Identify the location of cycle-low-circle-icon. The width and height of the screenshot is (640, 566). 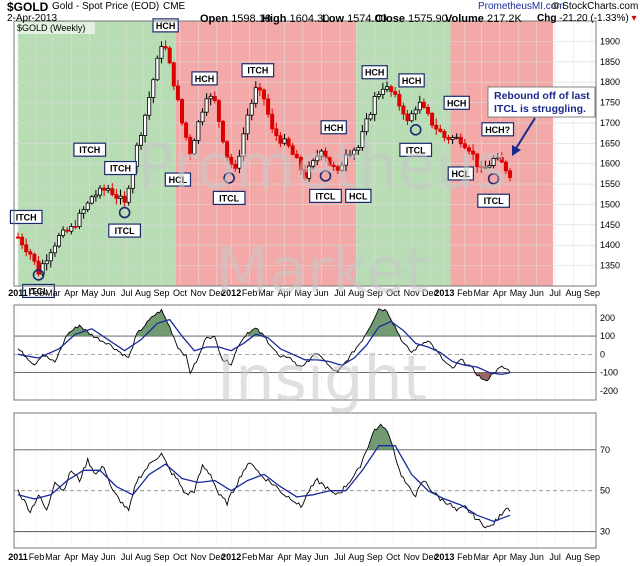
(493, 178).